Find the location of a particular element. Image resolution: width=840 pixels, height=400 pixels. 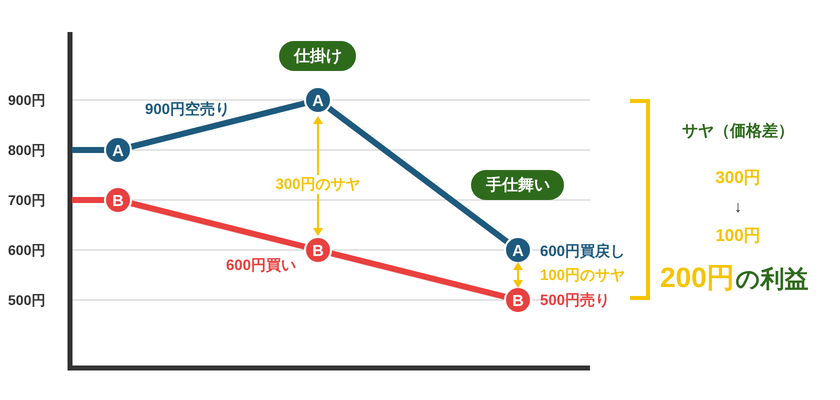

ytick: 700円 is located at coordinates (27, 200).